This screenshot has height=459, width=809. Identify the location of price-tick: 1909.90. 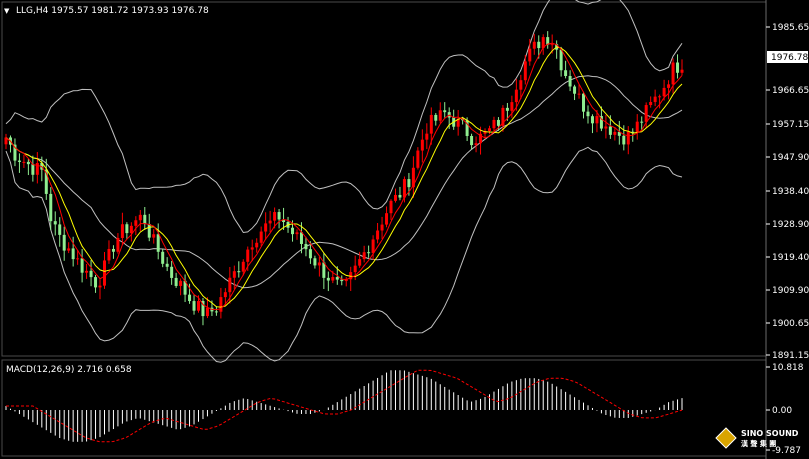
(790, 291).